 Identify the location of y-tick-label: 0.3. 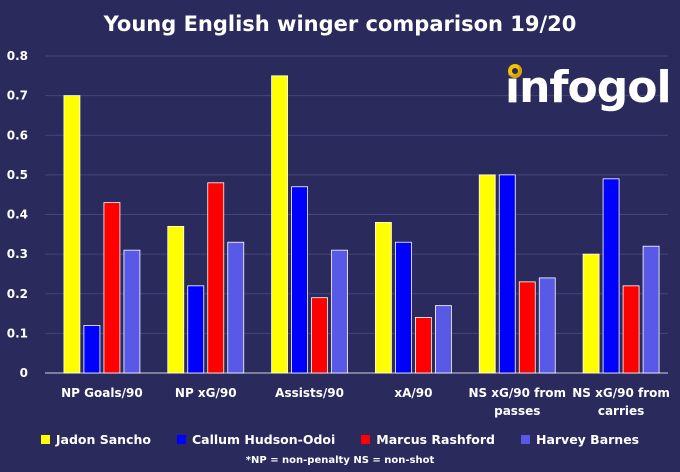
(17, 254).